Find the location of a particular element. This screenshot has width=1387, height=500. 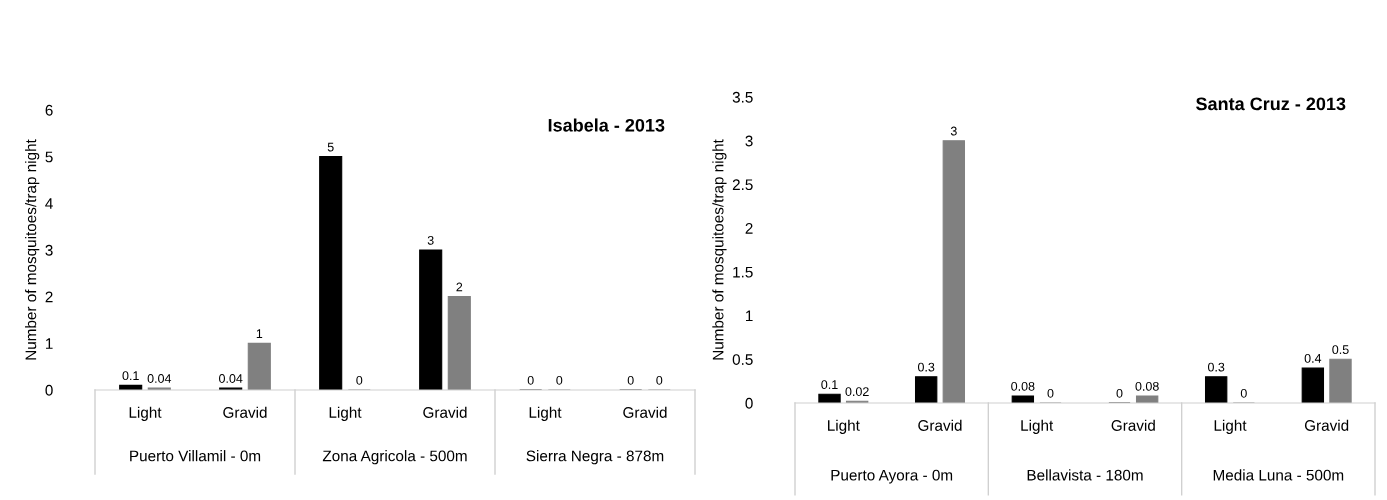

y-tick-label: 4 is located at coordinates (49, 203).